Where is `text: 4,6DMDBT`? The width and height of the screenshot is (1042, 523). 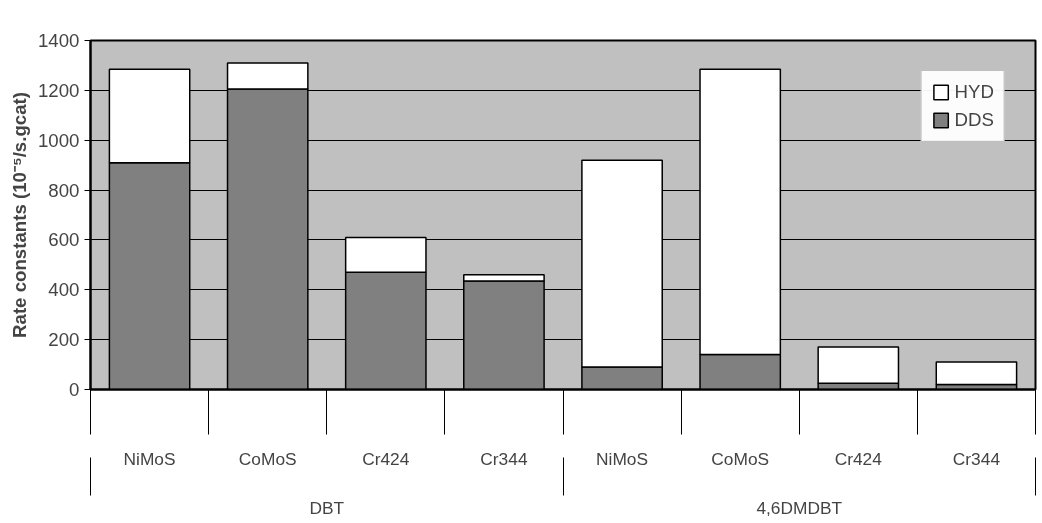
text: 4,6DMDBT is located at coordinates (799, 507).